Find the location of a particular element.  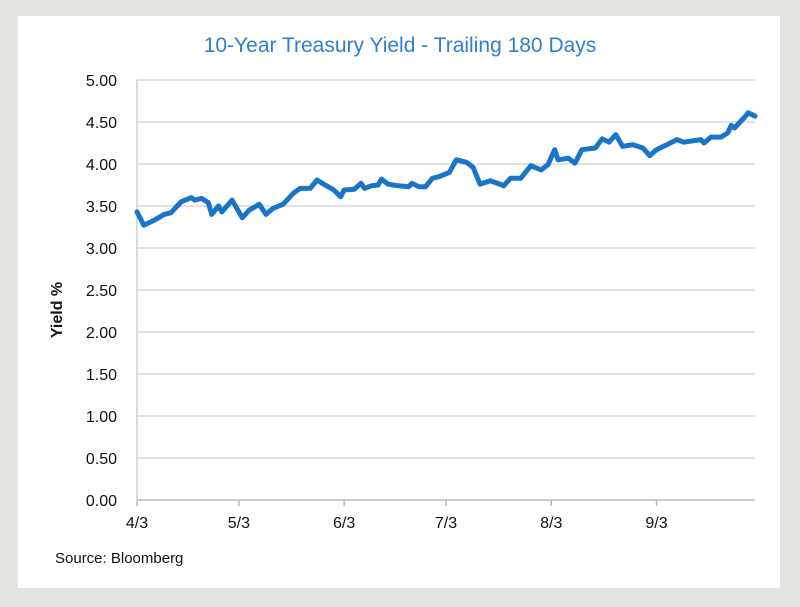

y-tick-label: 4.50 is located at coordinates (101, 123).